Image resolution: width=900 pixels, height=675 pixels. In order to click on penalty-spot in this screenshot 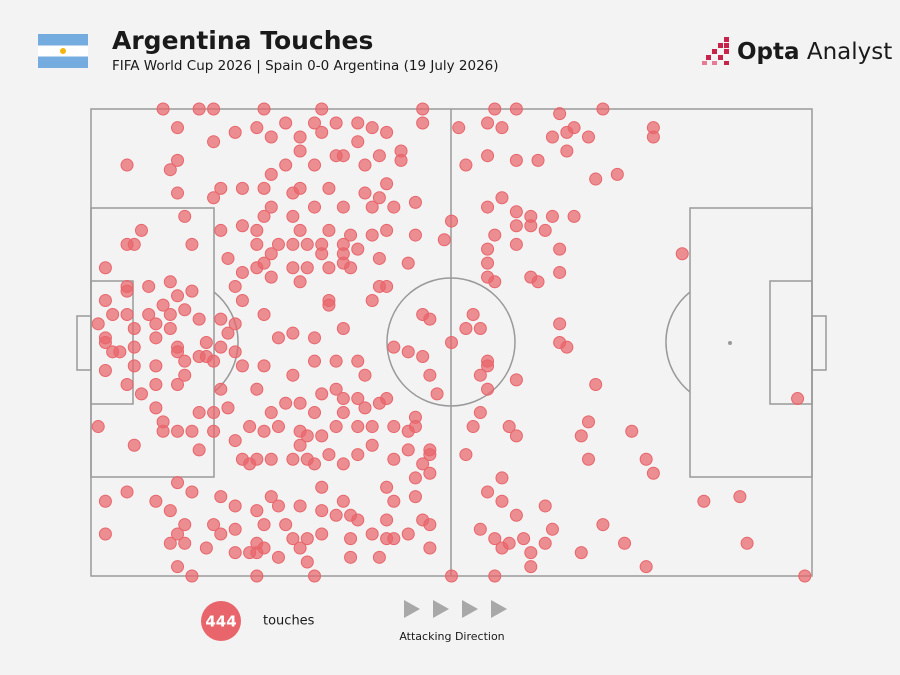, I will do `click(730, 343)`.